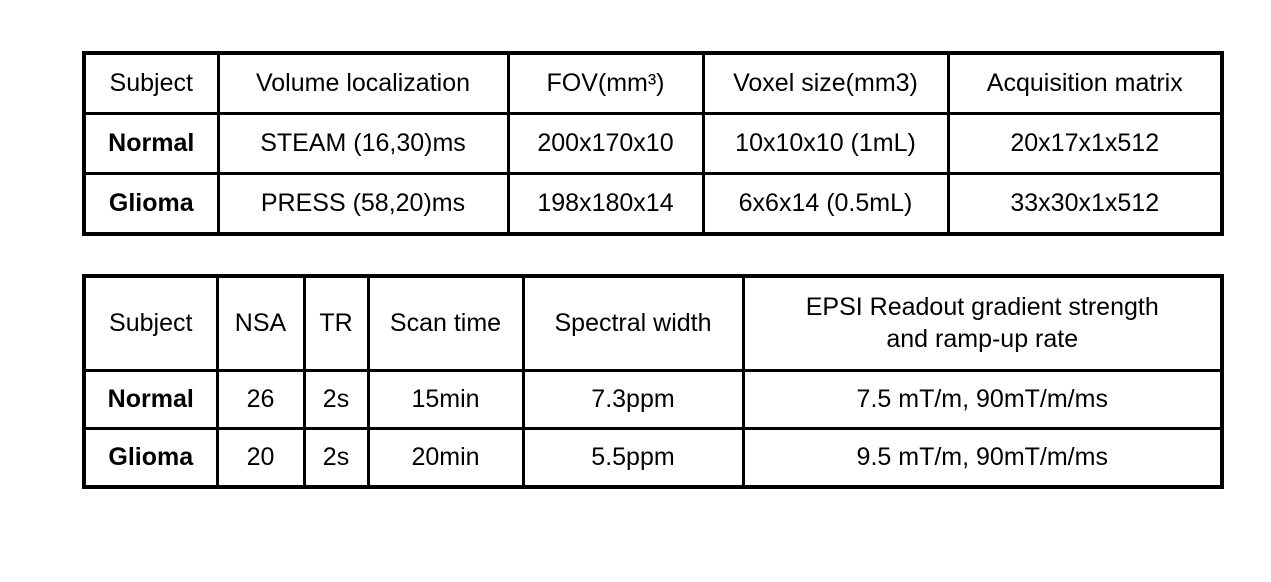  I want to click on header-cell-volume-localization: Volume localization, so click(363, 83).